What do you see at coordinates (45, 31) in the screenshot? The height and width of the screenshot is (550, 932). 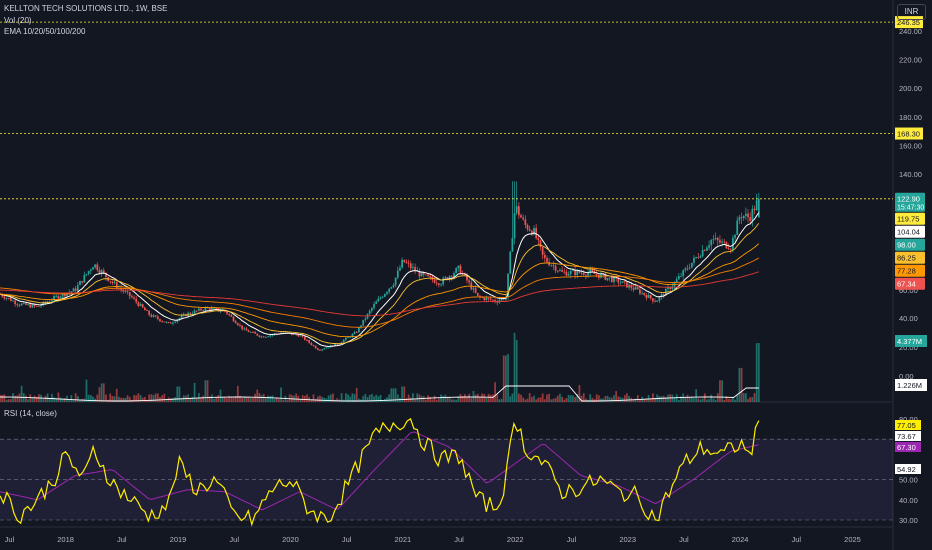 I see `ema-legend: EMA 10/20/50/100/200` at bounding box center [45, 31].